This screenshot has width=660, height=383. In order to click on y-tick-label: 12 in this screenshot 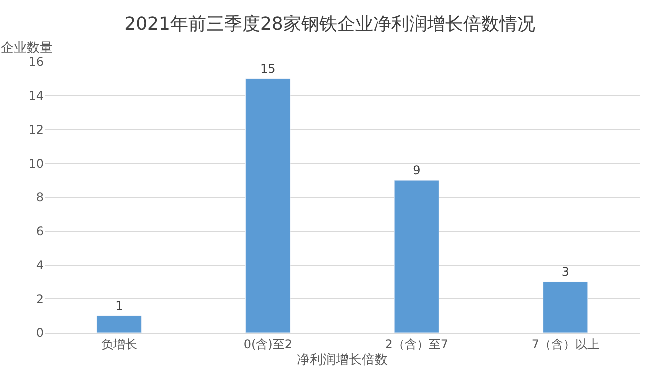, I will do `click(36, 129)`.